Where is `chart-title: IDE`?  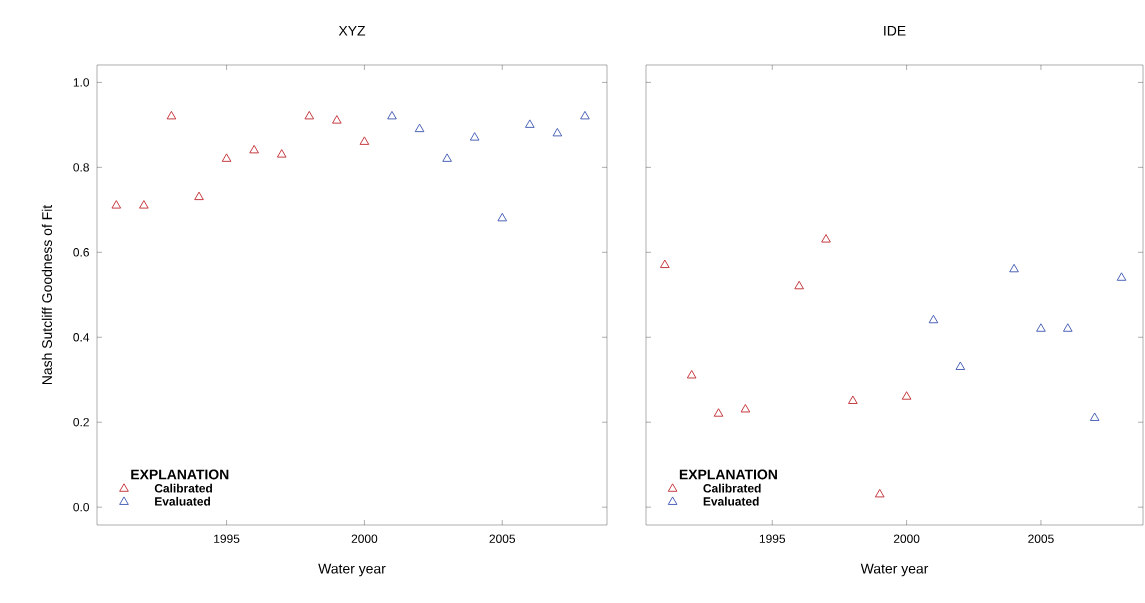
chart-title: IDE is located at coordinates (895, 30).